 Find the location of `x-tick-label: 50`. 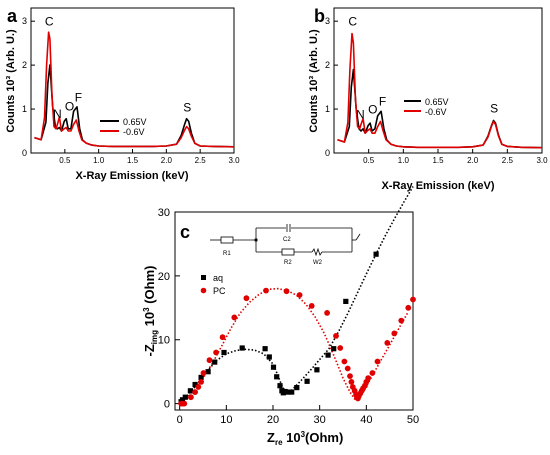

x-tick-label: 50 is located at coordinates (413, 420).